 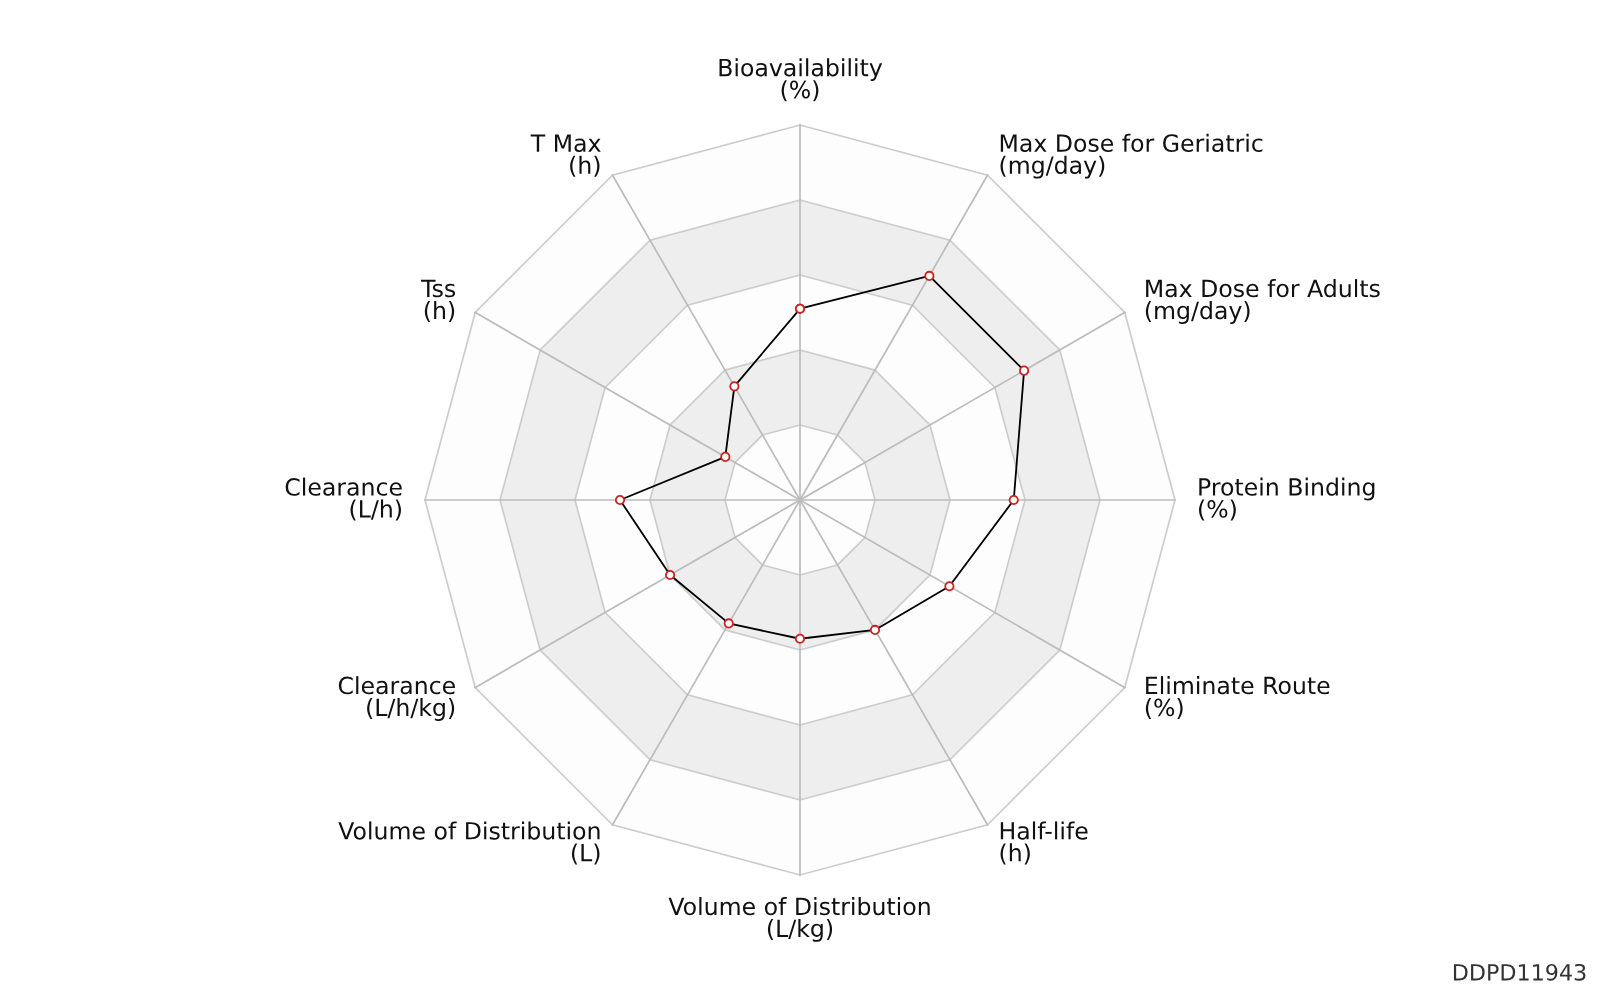 I want to click on spoke-label: Clearance (L/h), so click(x=343, y=499).